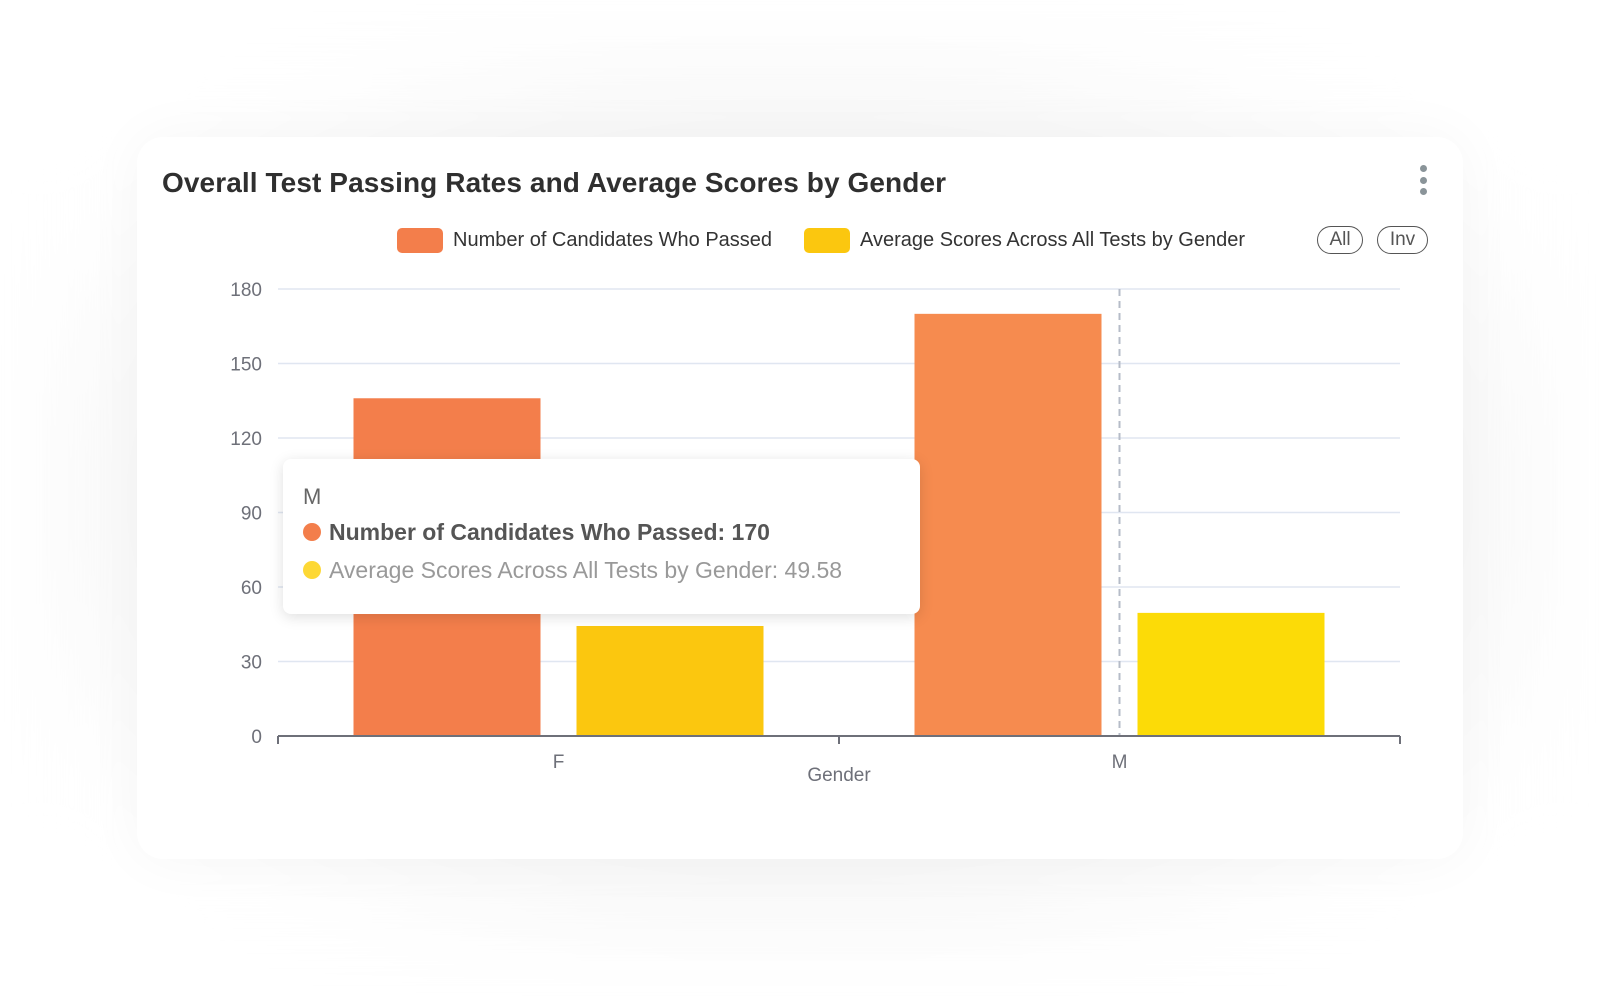 The image size is (1600, 997). Describe the element at coordinates (246, 290) in the screenshot. I see `y-tick-label: 180` at that location.